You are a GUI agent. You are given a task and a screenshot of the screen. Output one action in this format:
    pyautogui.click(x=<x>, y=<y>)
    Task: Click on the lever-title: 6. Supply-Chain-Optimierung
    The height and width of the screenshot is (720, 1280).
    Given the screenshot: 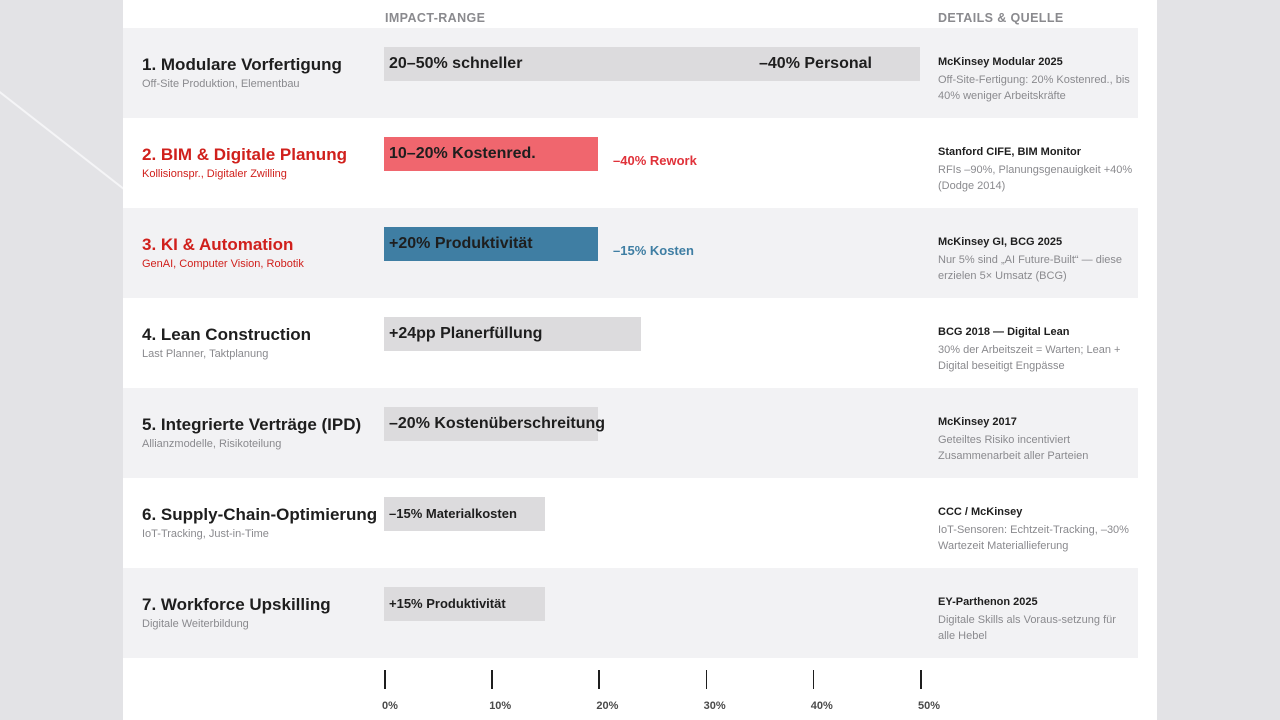 What is the action you would take?
    pyautogui.click(x=260, y=514)
    